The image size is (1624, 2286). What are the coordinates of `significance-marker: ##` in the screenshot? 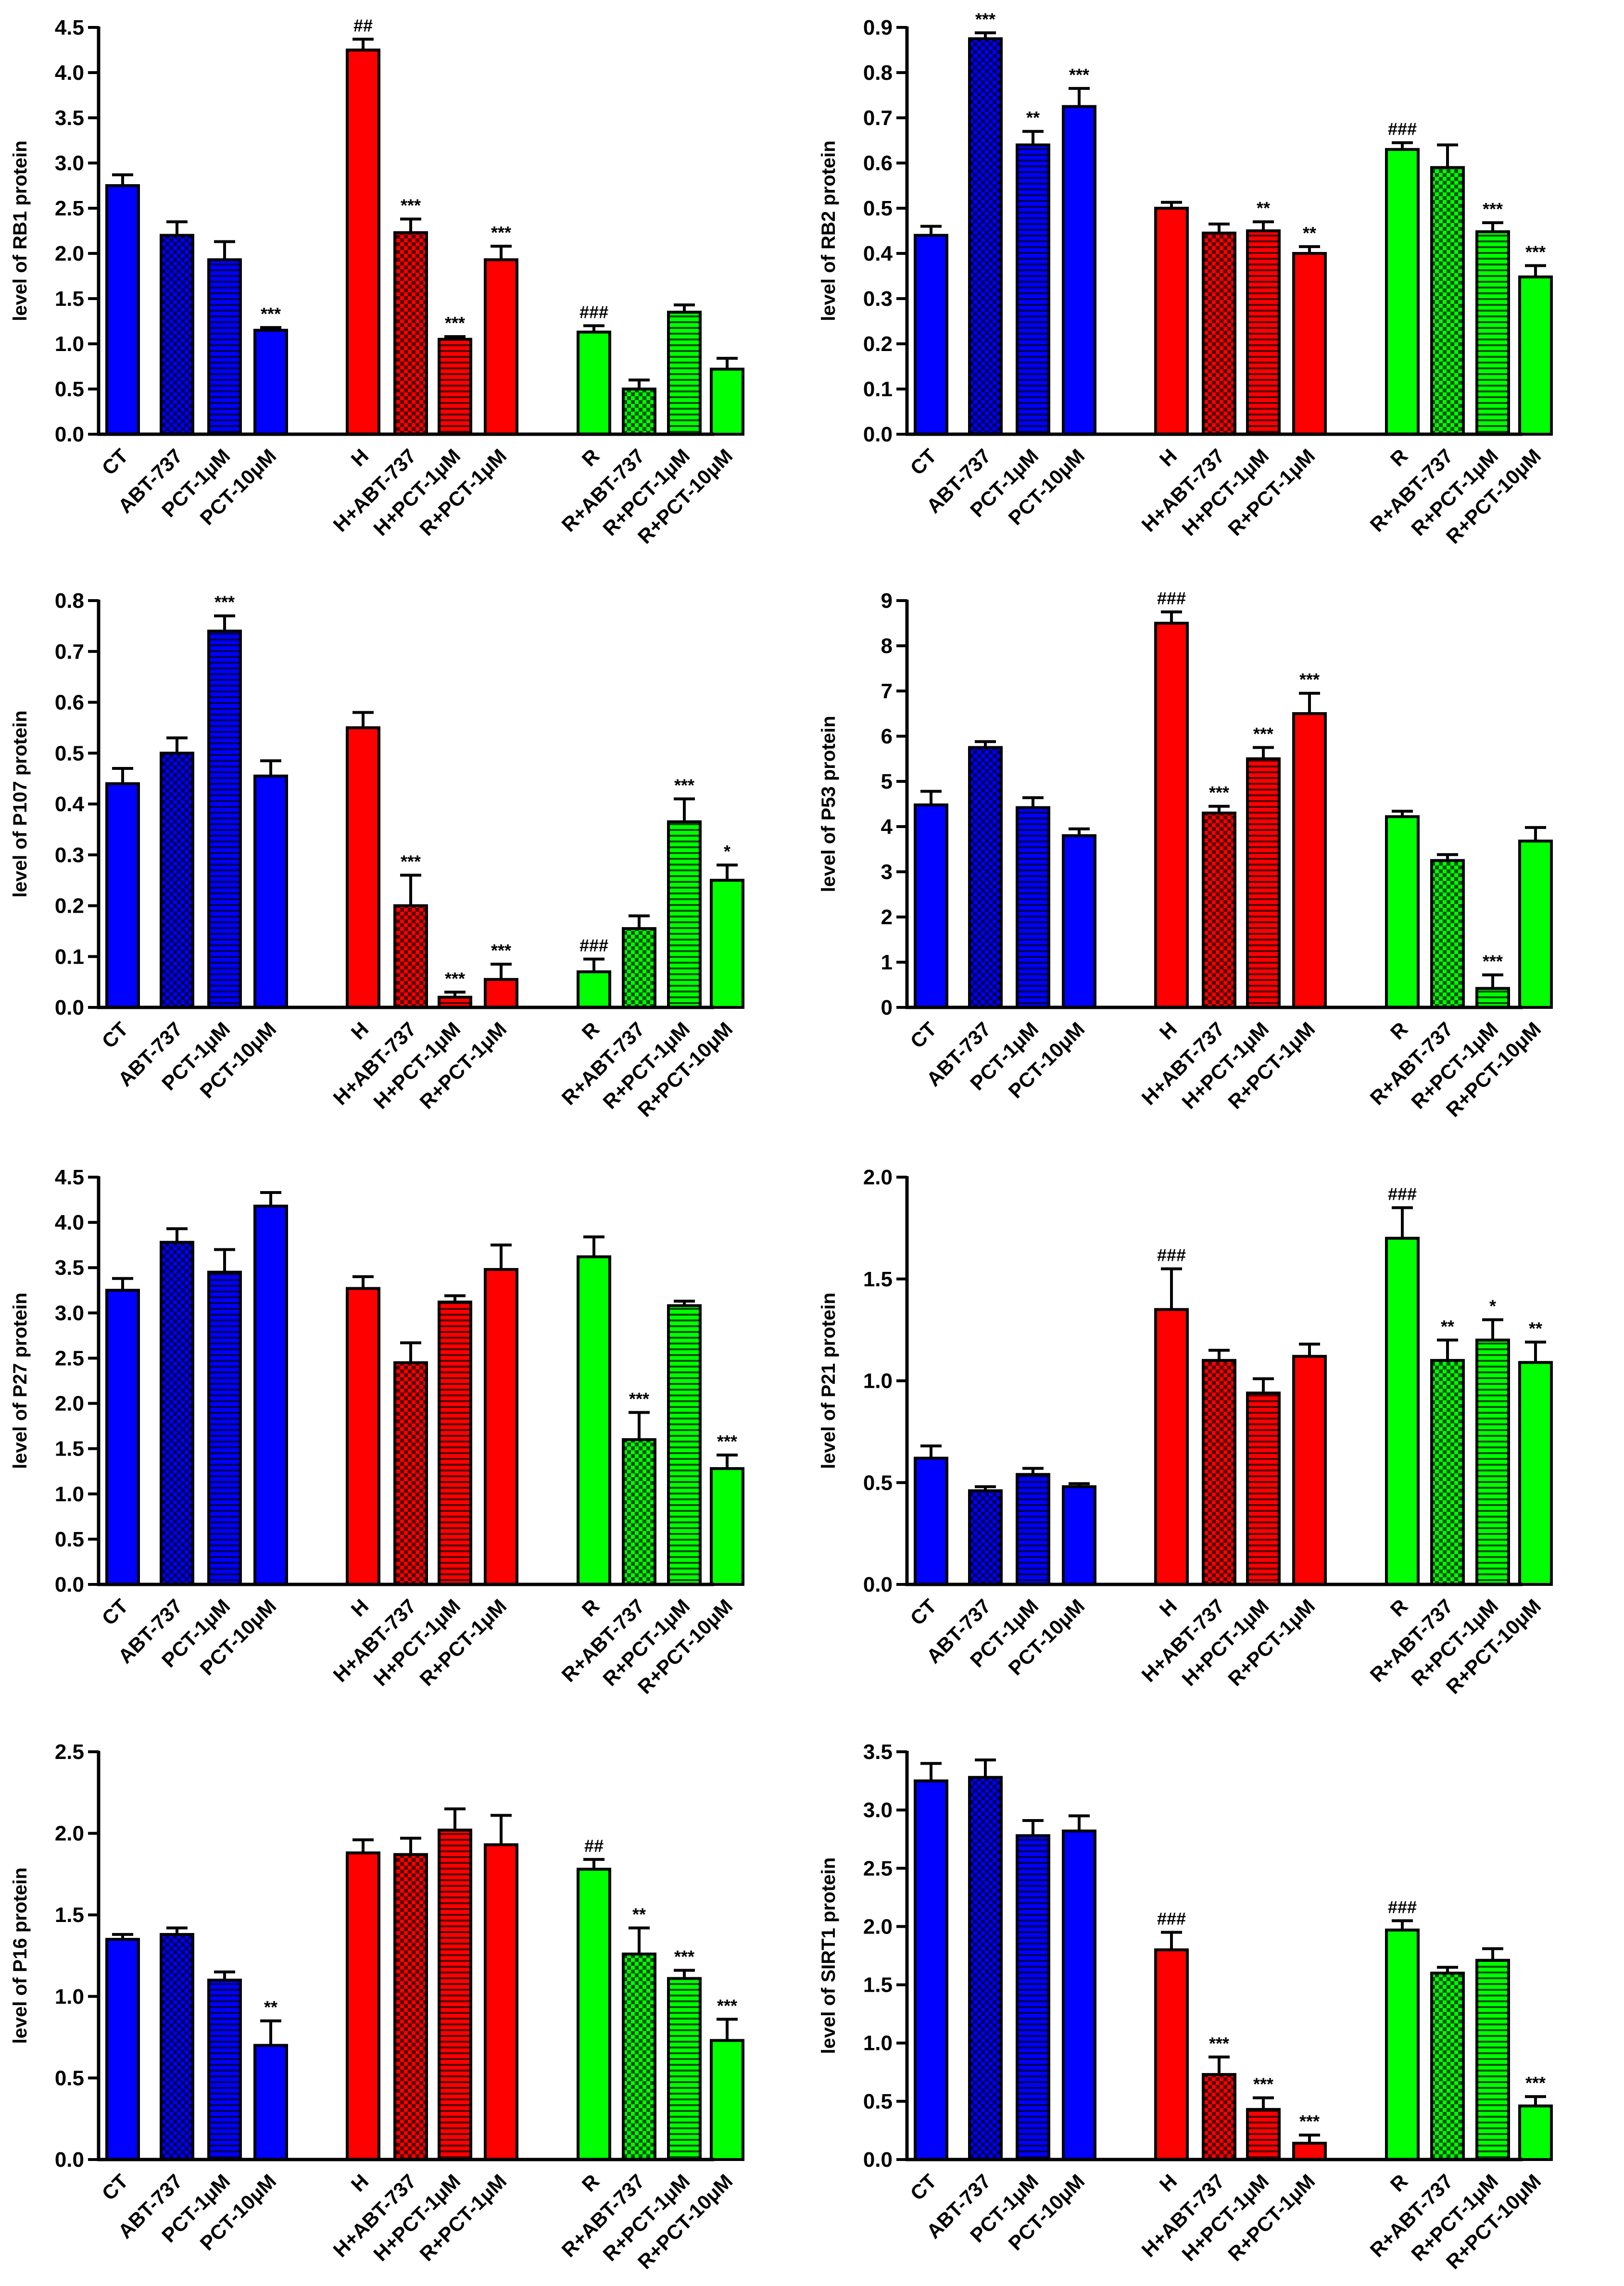 It's located at (363, 25).